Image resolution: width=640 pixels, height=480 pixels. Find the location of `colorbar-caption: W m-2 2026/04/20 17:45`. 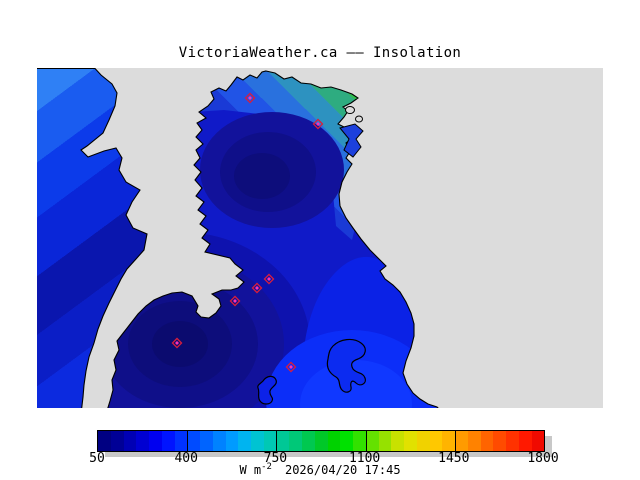

colorbar-caption: W m-2 2026/04/20 17:45 is located at coordinates (320, 469).